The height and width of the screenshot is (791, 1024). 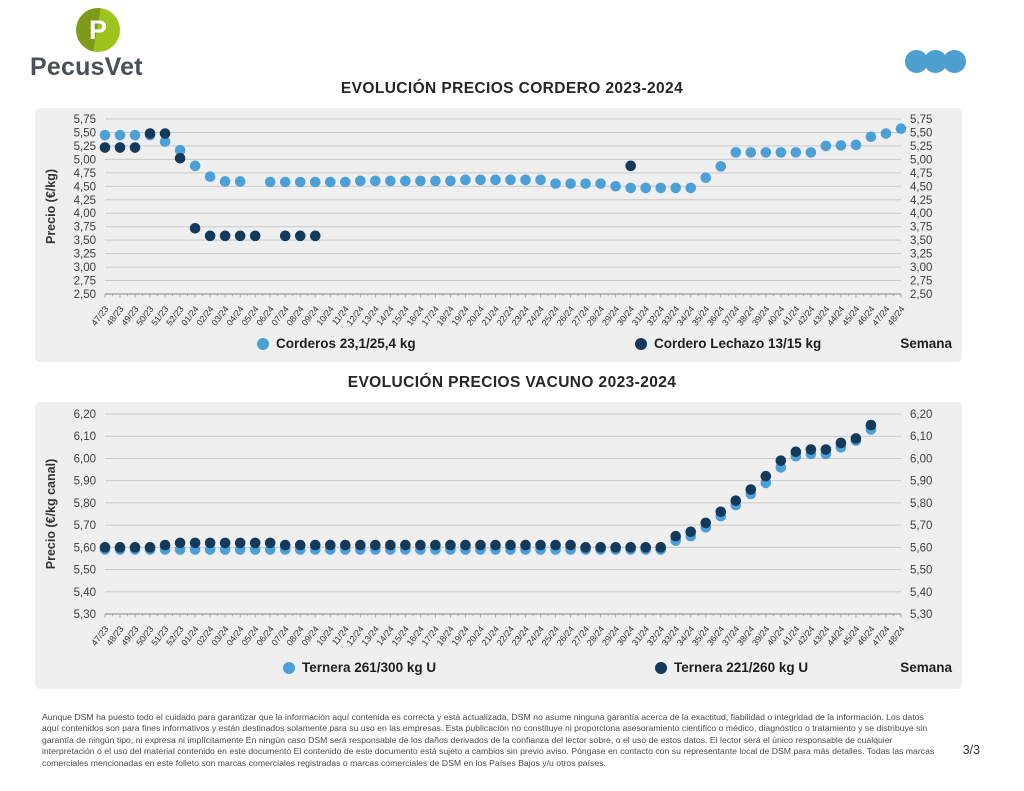 I want to click on y-axis-title: Precio (€/kg), so click(x=51, y=206).